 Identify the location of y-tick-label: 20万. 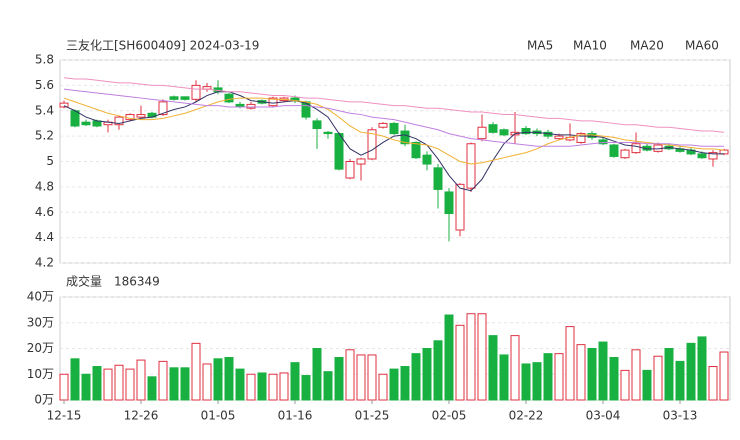
(40, 348).